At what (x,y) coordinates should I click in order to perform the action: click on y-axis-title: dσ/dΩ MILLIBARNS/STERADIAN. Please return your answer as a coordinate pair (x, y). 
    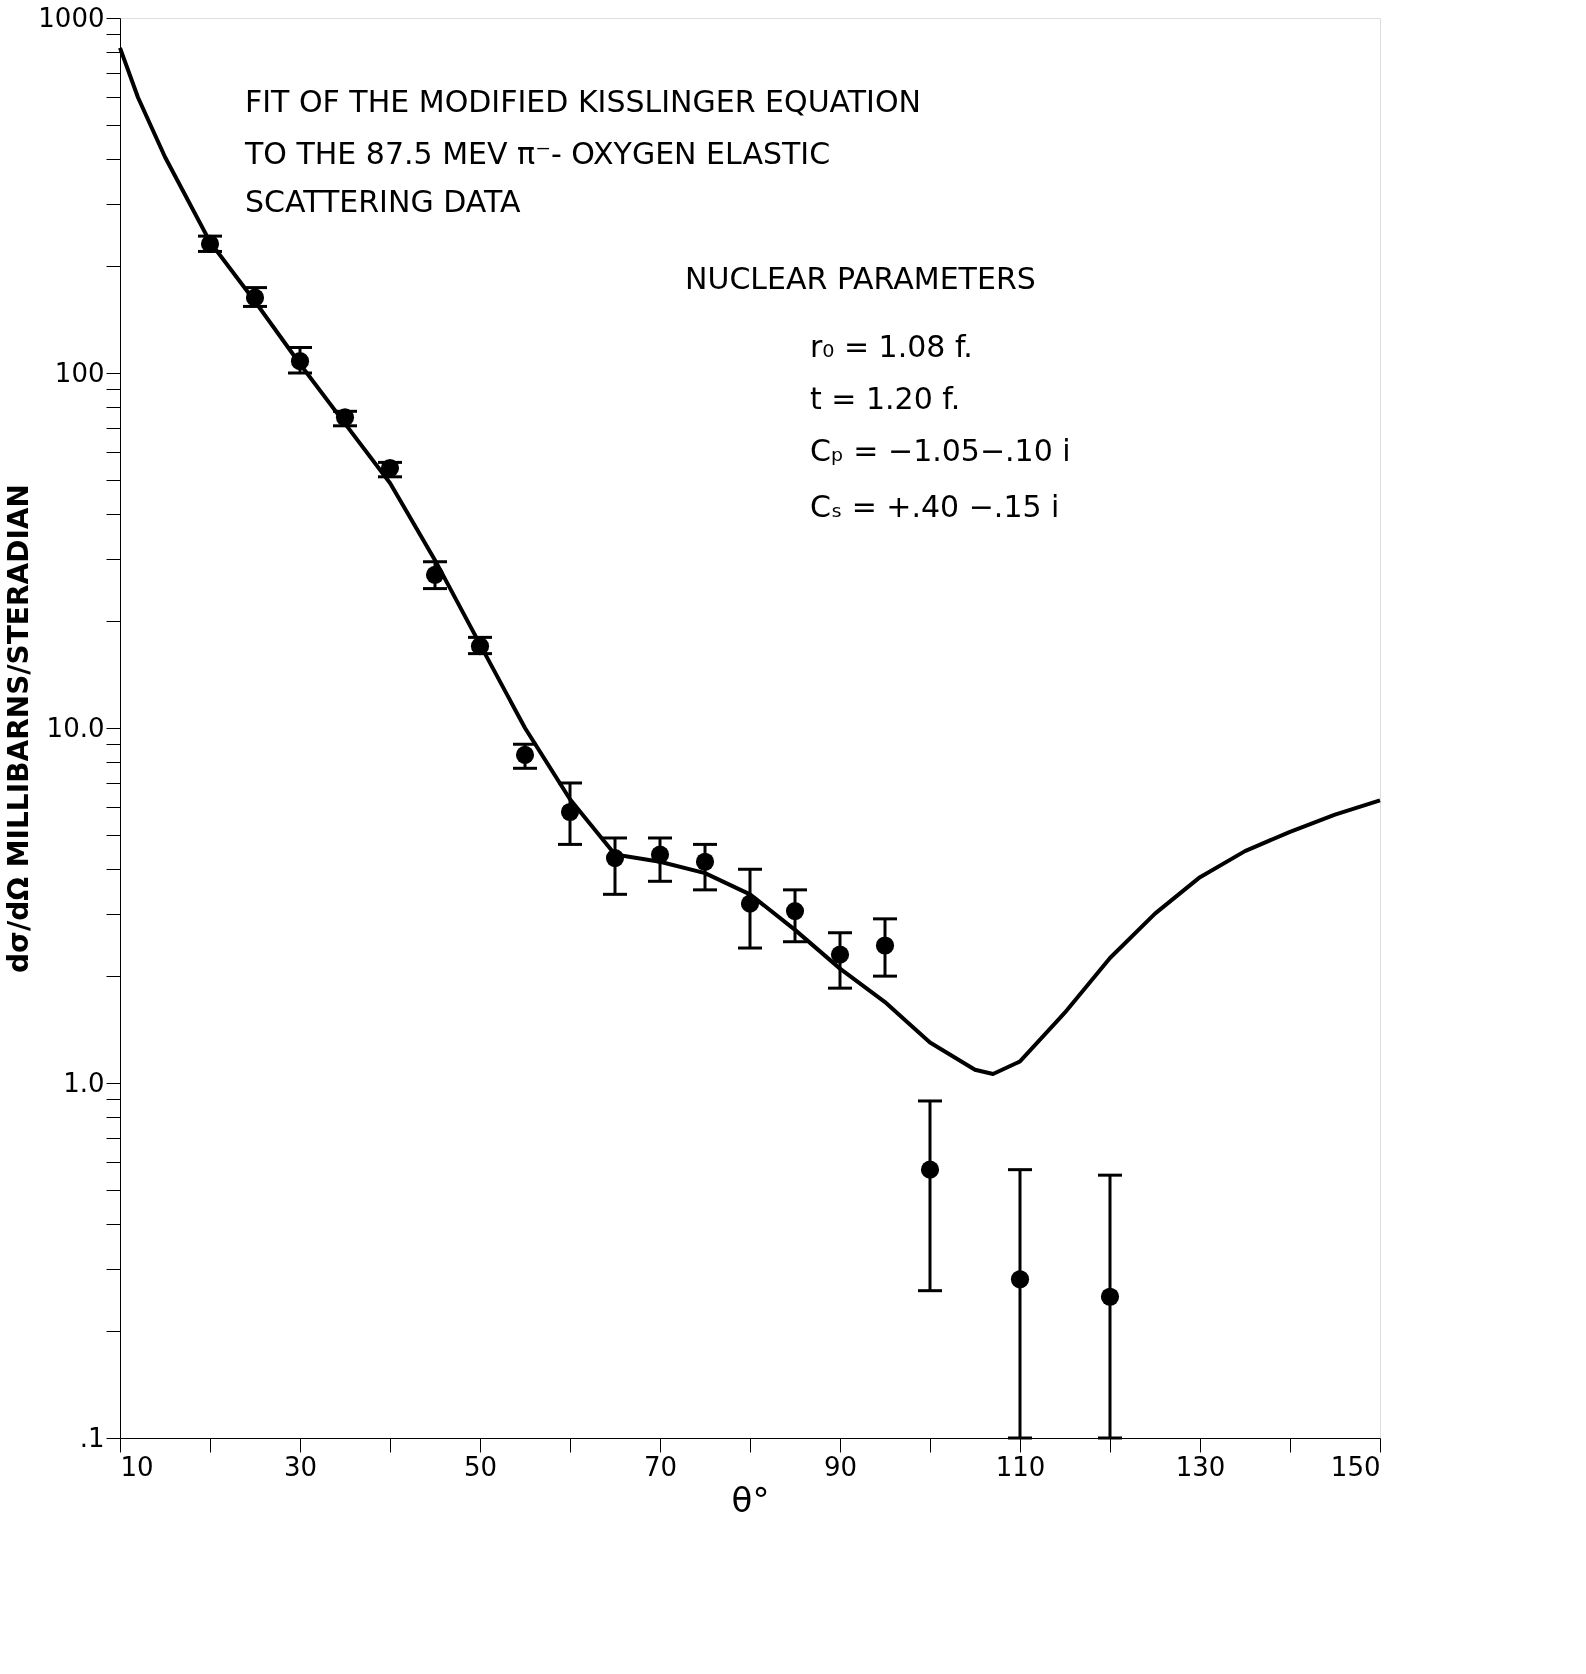
    Looking at the image, I should click on (19, 728).